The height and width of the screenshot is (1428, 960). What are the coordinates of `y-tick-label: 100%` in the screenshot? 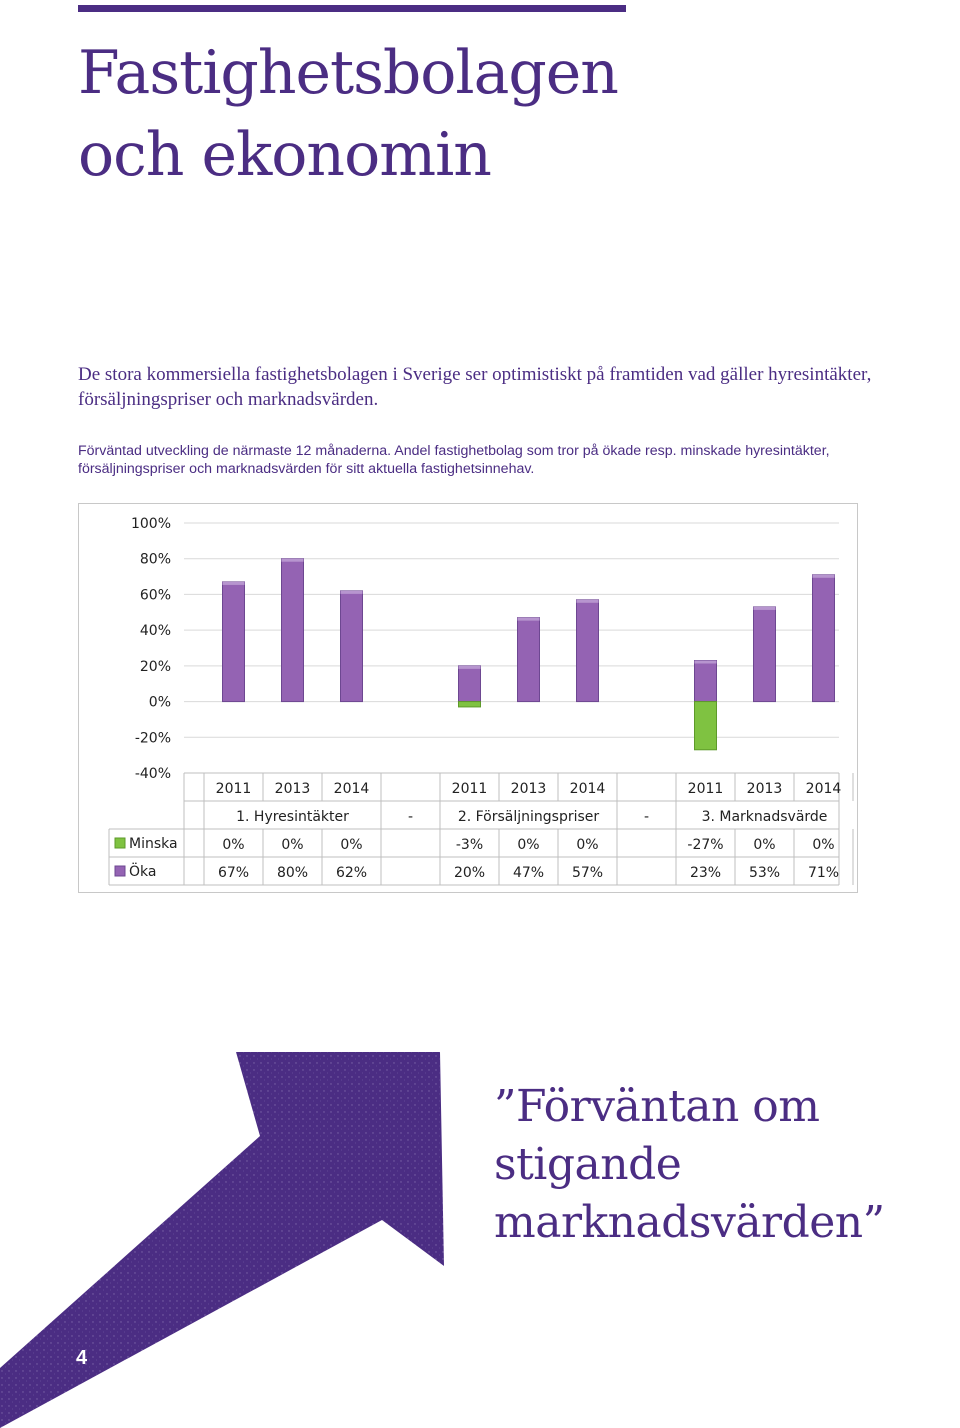 It's located at (151, 524).